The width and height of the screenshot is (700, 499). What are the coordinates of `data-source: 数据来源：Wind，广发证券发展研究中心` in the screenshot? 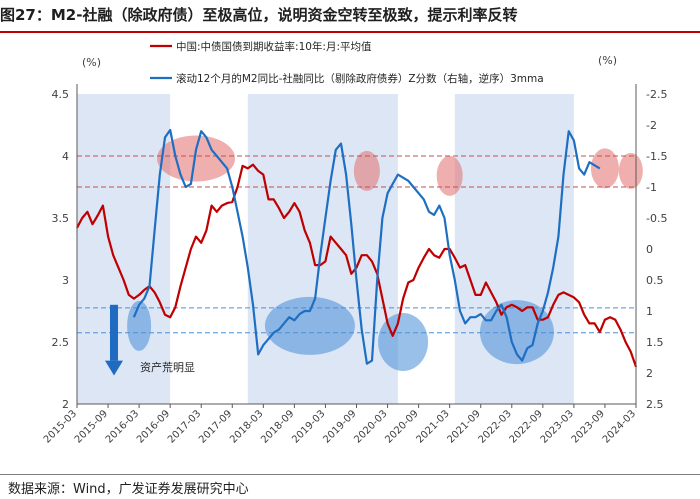 It's located at (128, 489).